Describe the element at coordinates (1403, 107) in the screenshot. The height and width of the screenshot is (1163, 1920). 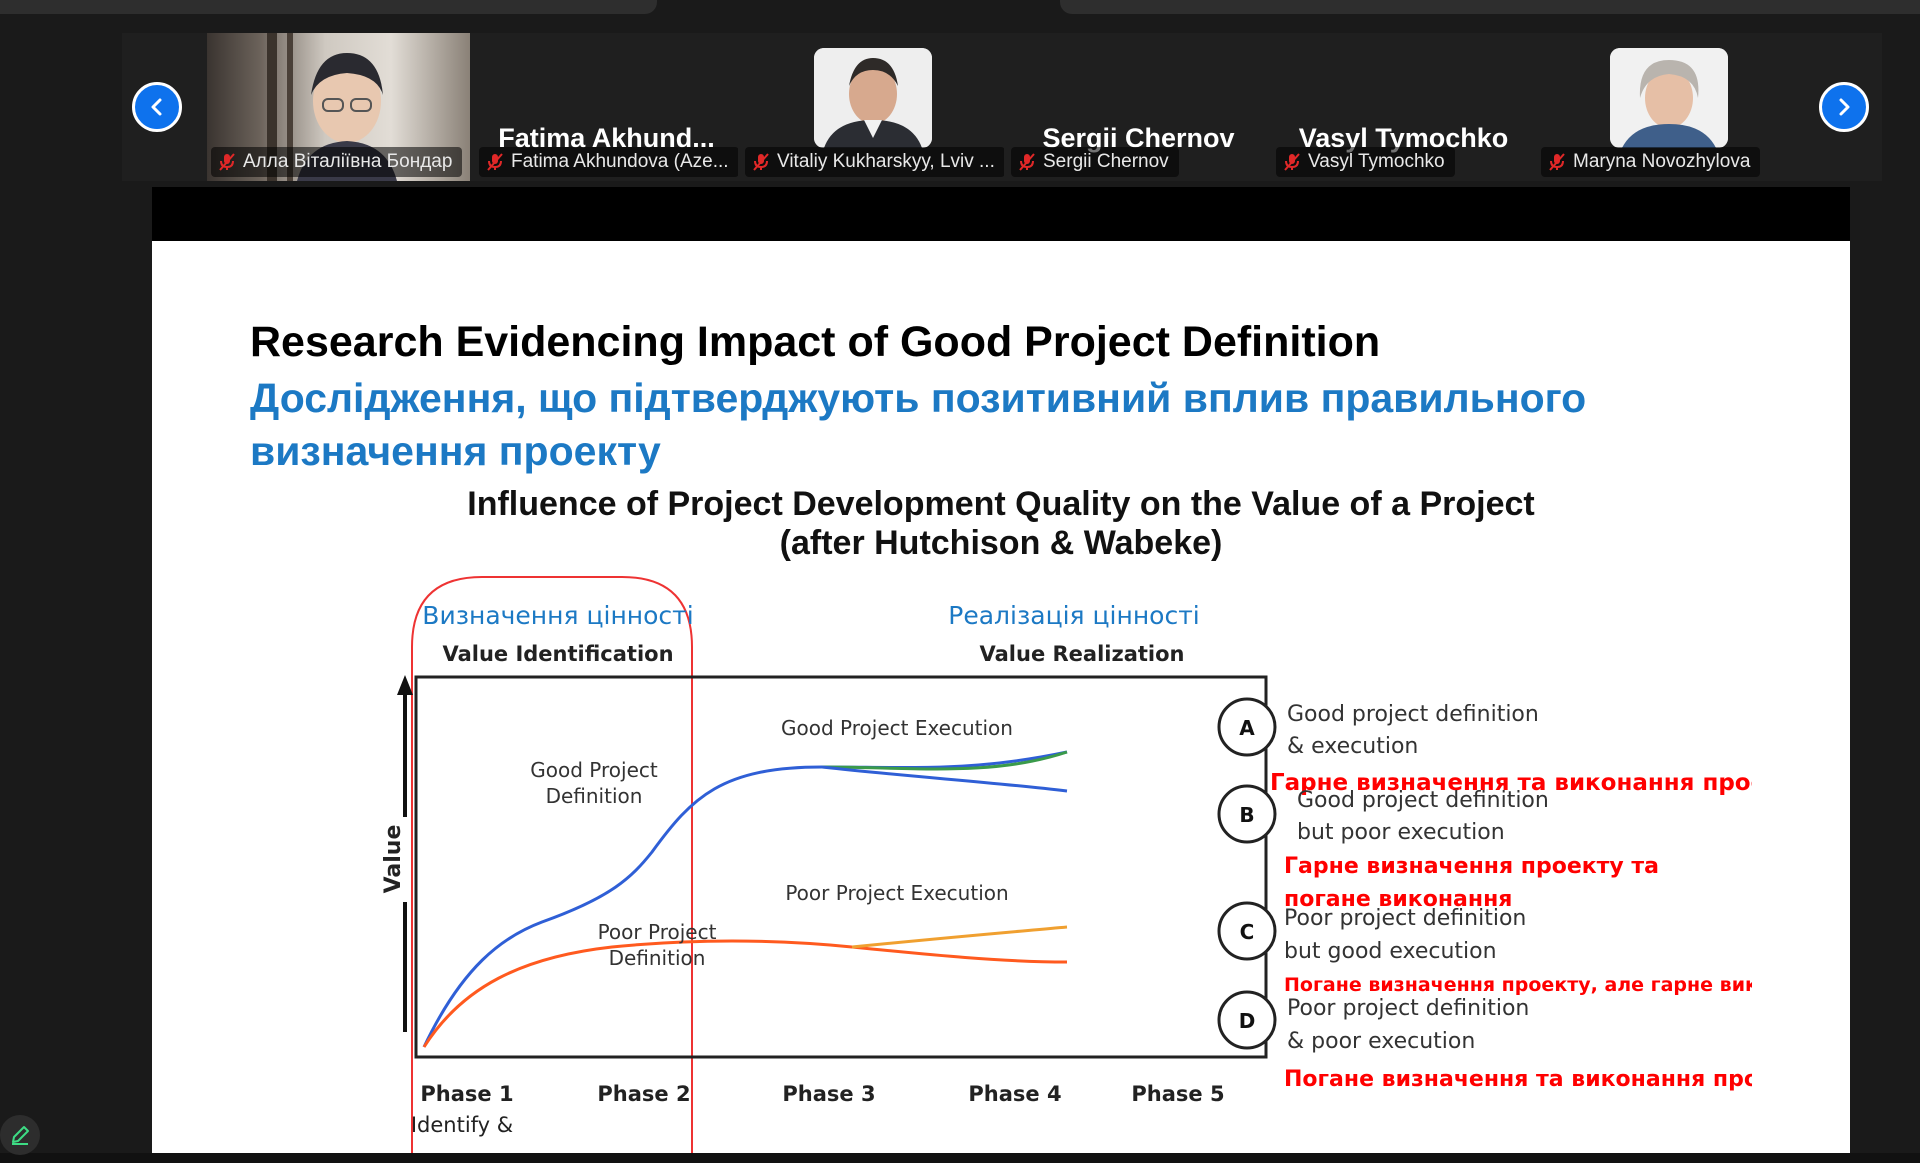
I see `participant-tile: Vasyl Tymochko Vasyl Tymochko` at that location.